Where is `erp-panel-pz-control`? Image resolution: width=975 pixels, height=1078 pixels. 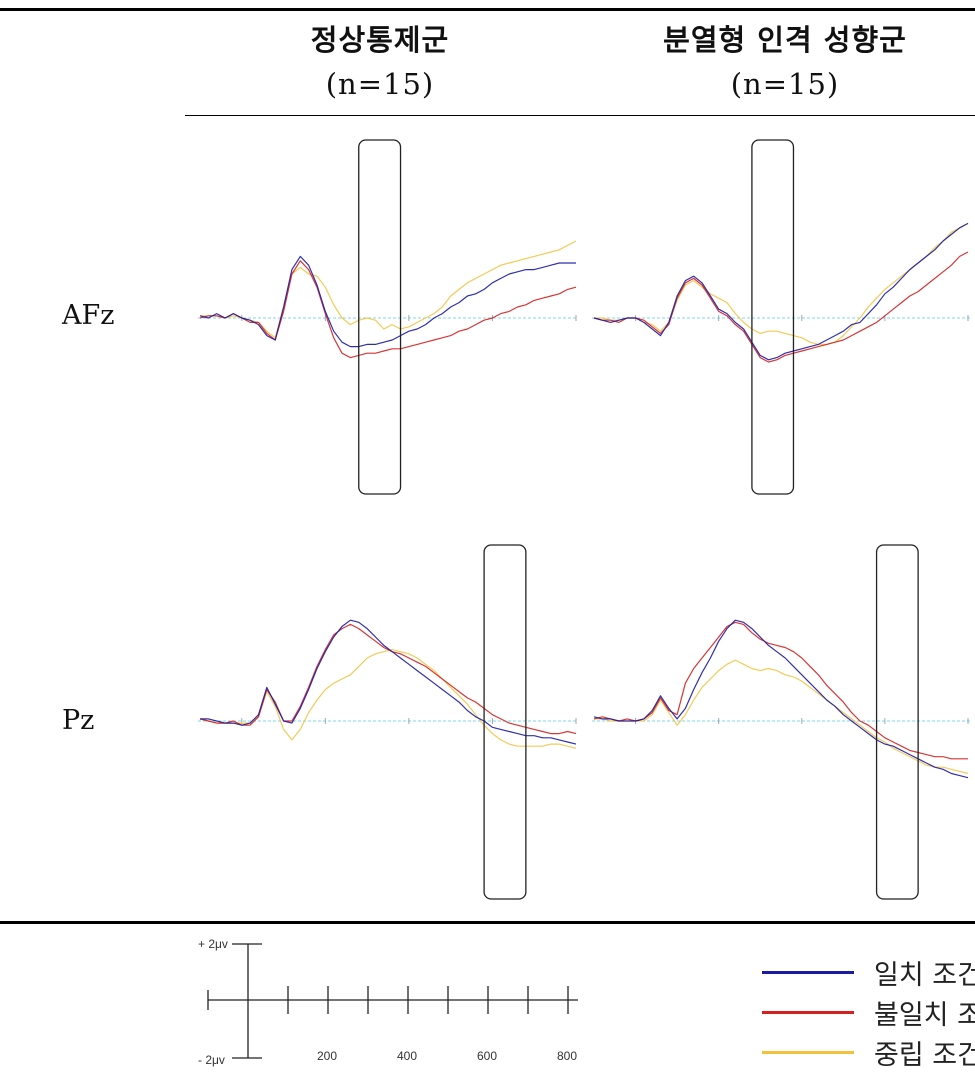
erp-panel-pz-control is located at coordinates (388, 722).